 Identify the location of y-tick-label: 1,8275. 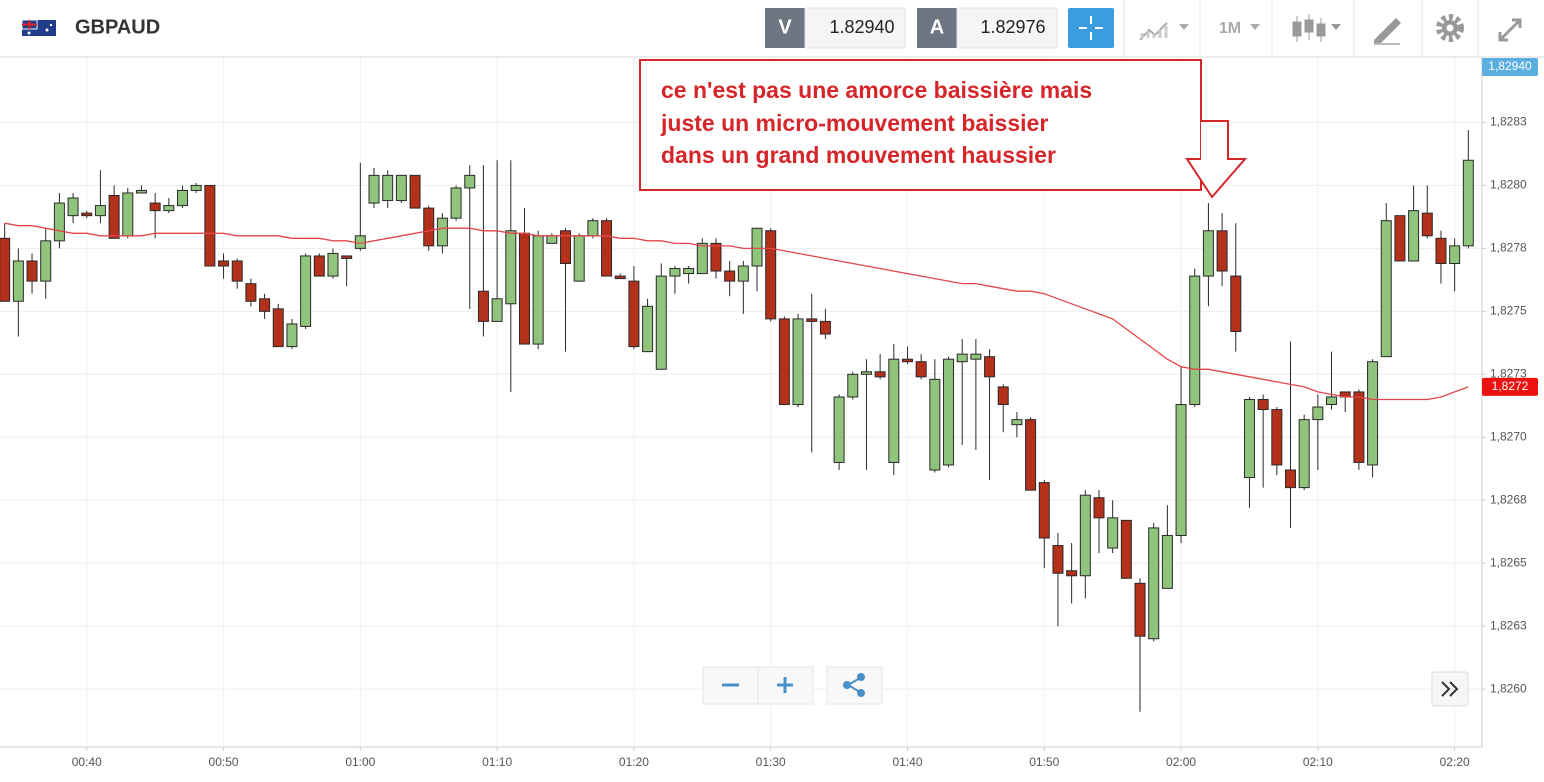
(1508, 311).